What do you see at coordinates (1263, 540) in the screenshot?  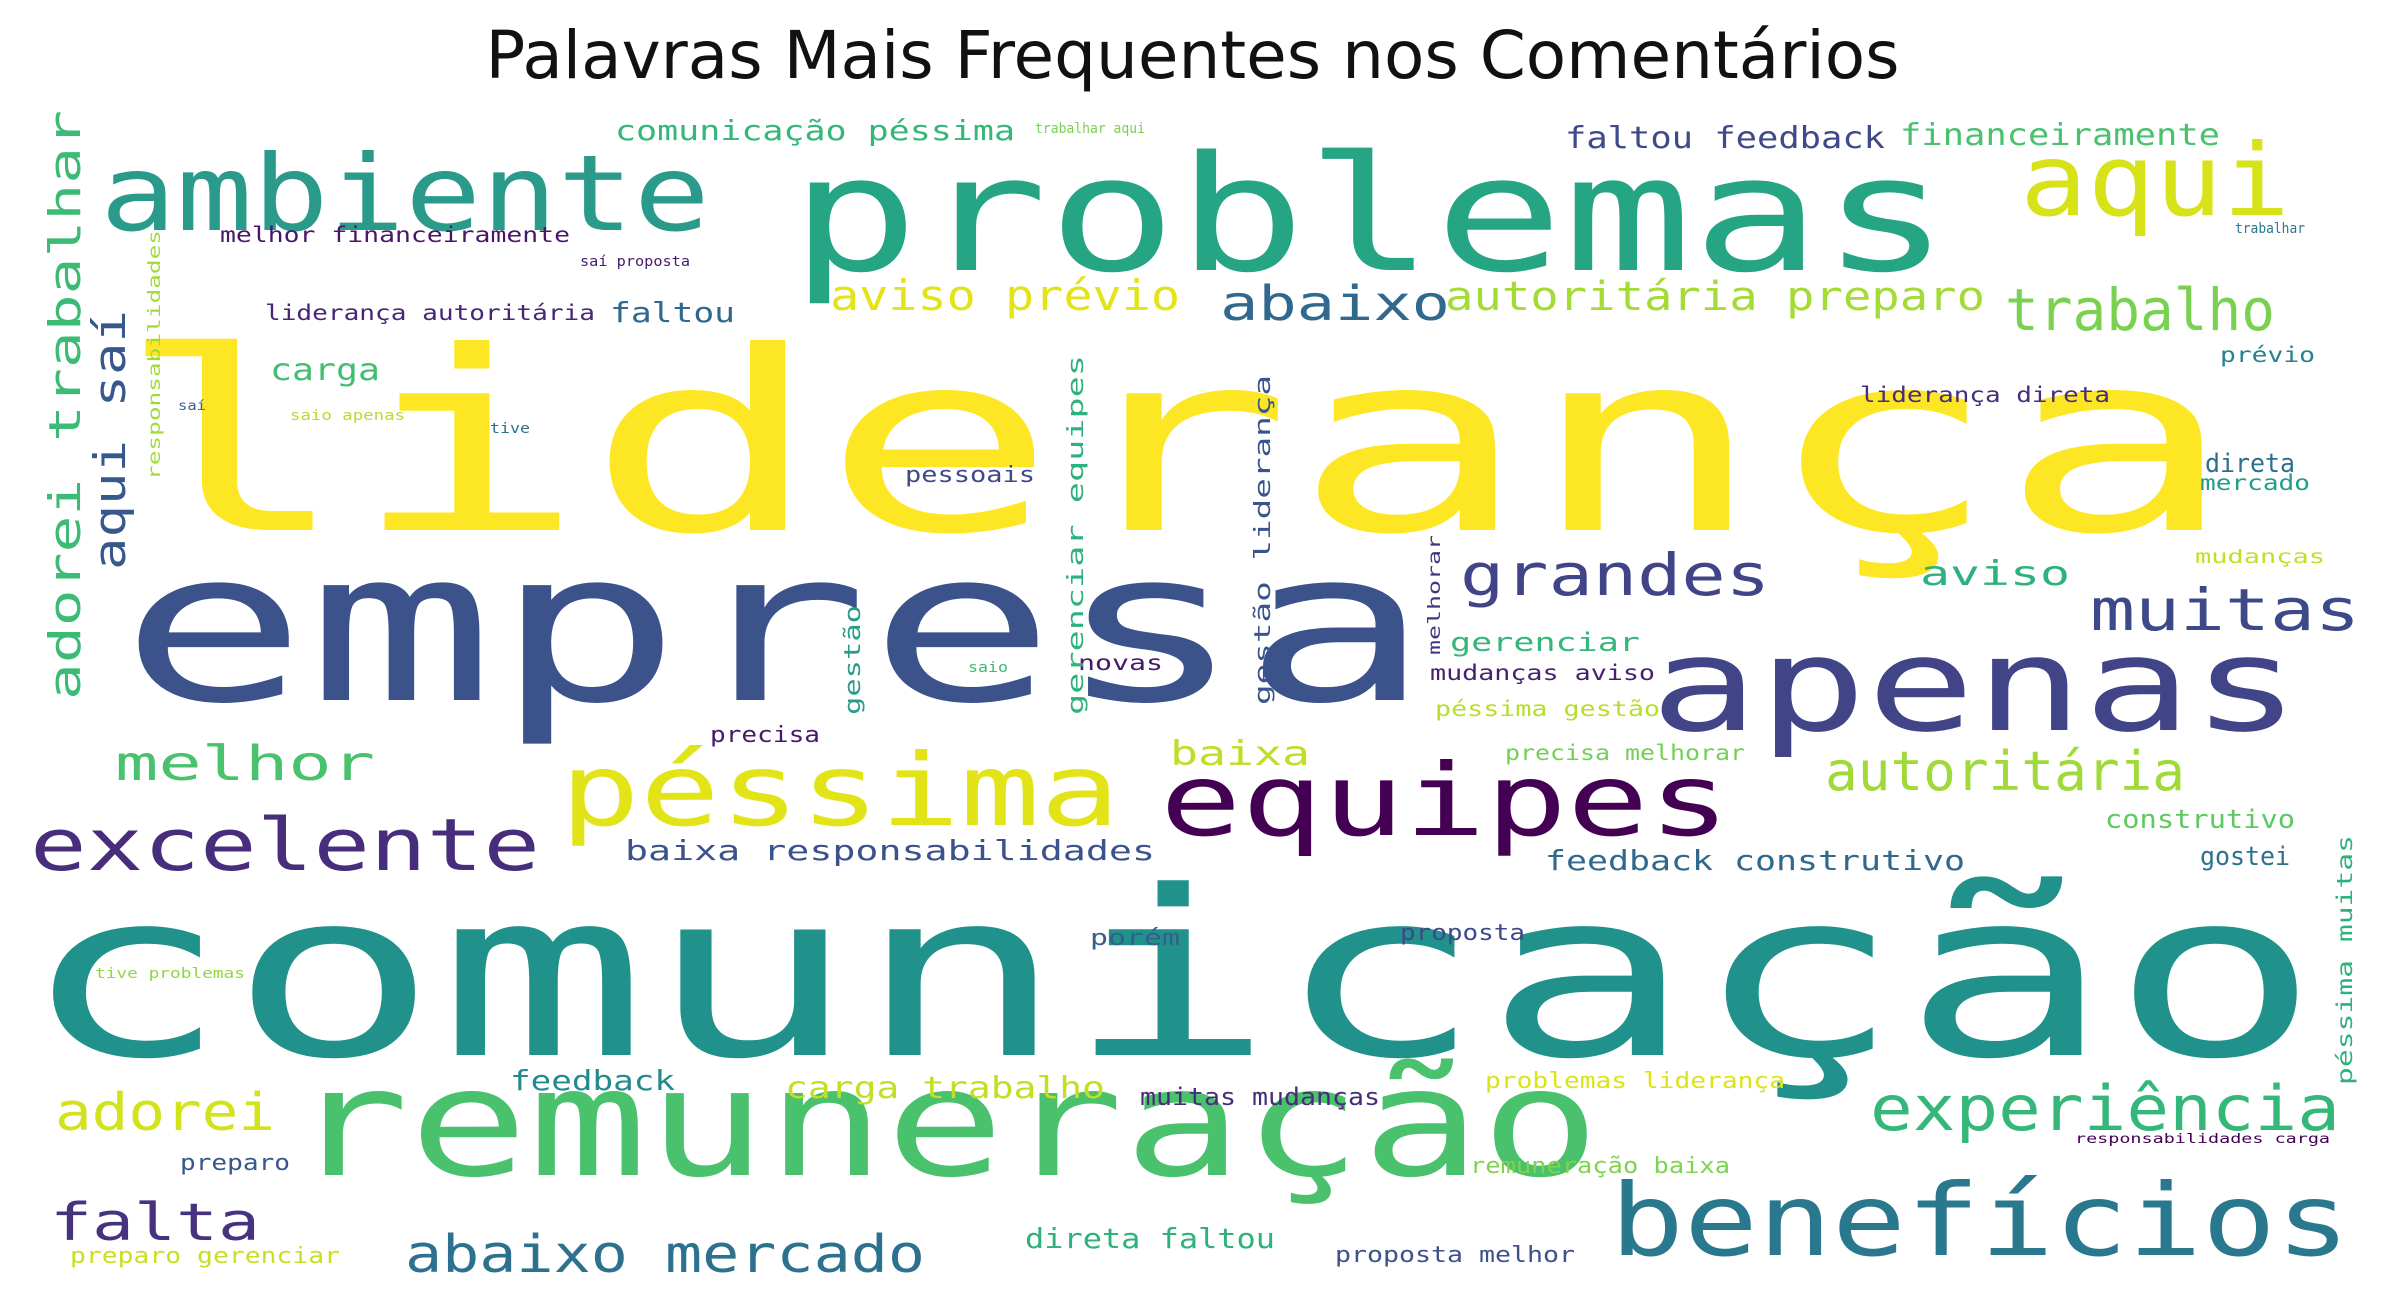 I see `word-gestao-lideranca: gestão liderança` at bounding box center [1263, 540].